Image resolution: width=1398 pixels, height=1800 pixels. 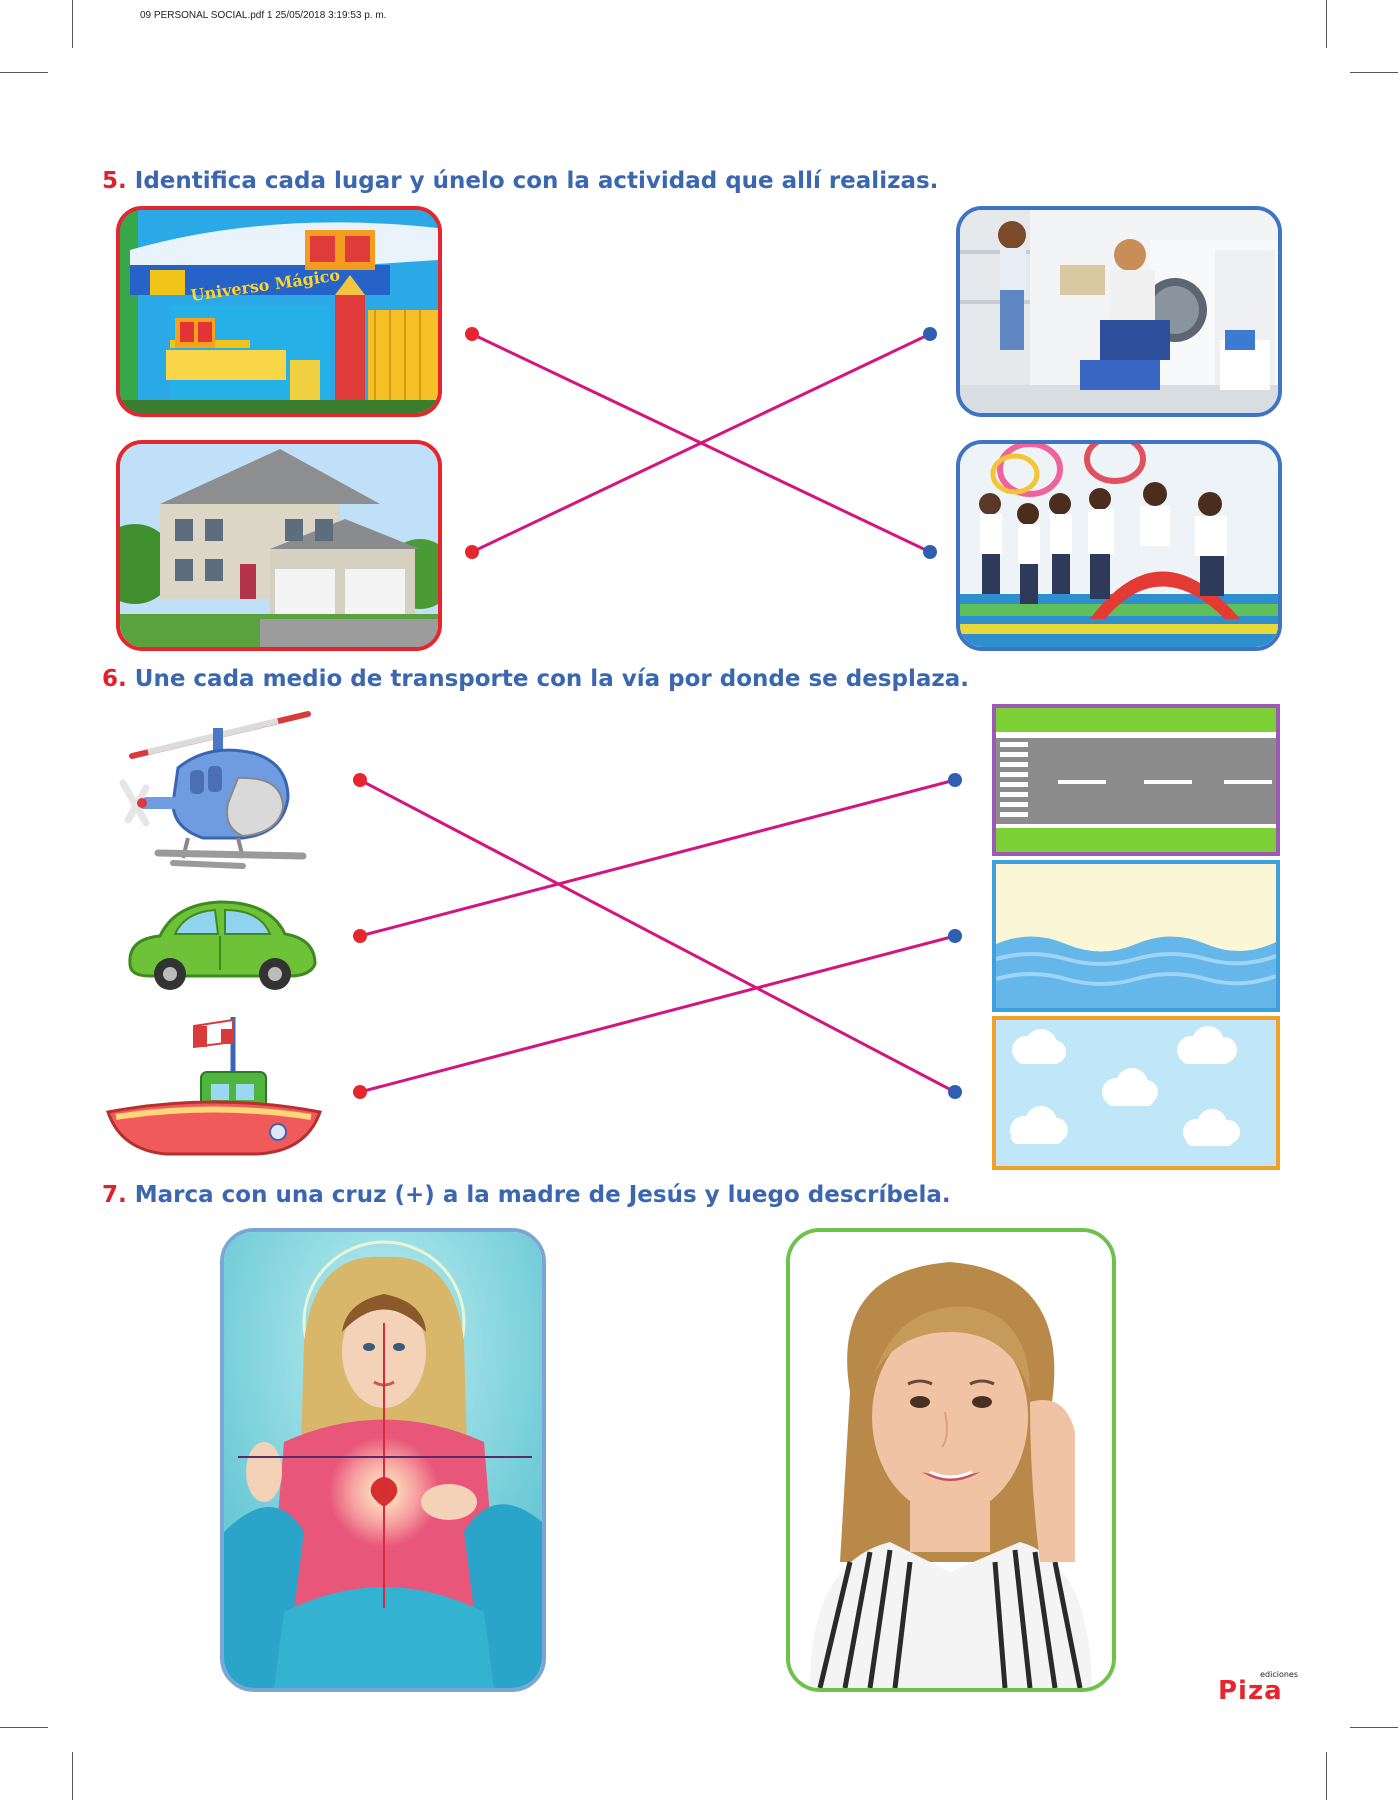 What do you see at coordinates (218, 794) in the screenshot?
I see `helicopter-icon` at bounding box center [218, 794].